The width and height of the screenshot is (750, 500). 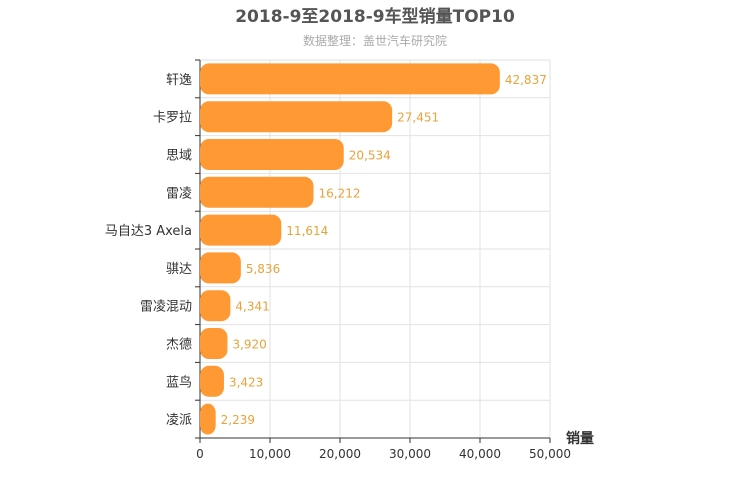 I want to click on x-tick-label: 50,000, so click(x=550, y=454).